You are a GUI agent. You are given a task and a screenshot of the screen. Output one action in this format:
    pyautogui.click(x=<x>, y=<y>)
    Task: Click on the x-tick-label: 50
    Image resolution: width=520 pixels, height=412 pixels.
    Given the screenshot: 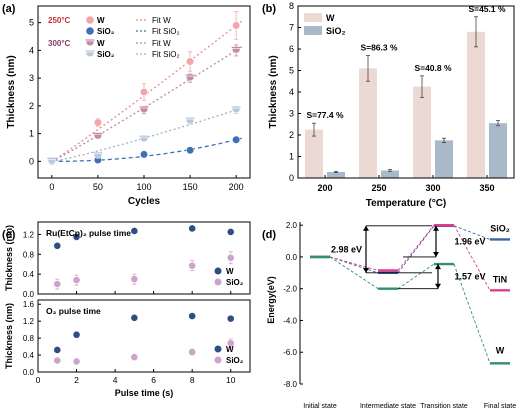 What is the action you would take?
    pyautogui.click(x=98, y=187)
    